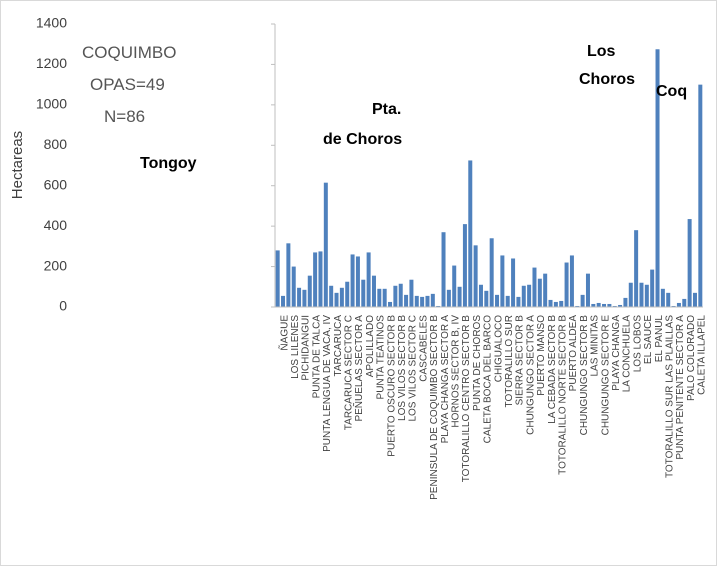 This screenshot has width=727, height=581. What do you see at coordinates (51, 23) in the screenshot?
I see `y-tick-label: 1400` at bounding box center [51, 23].